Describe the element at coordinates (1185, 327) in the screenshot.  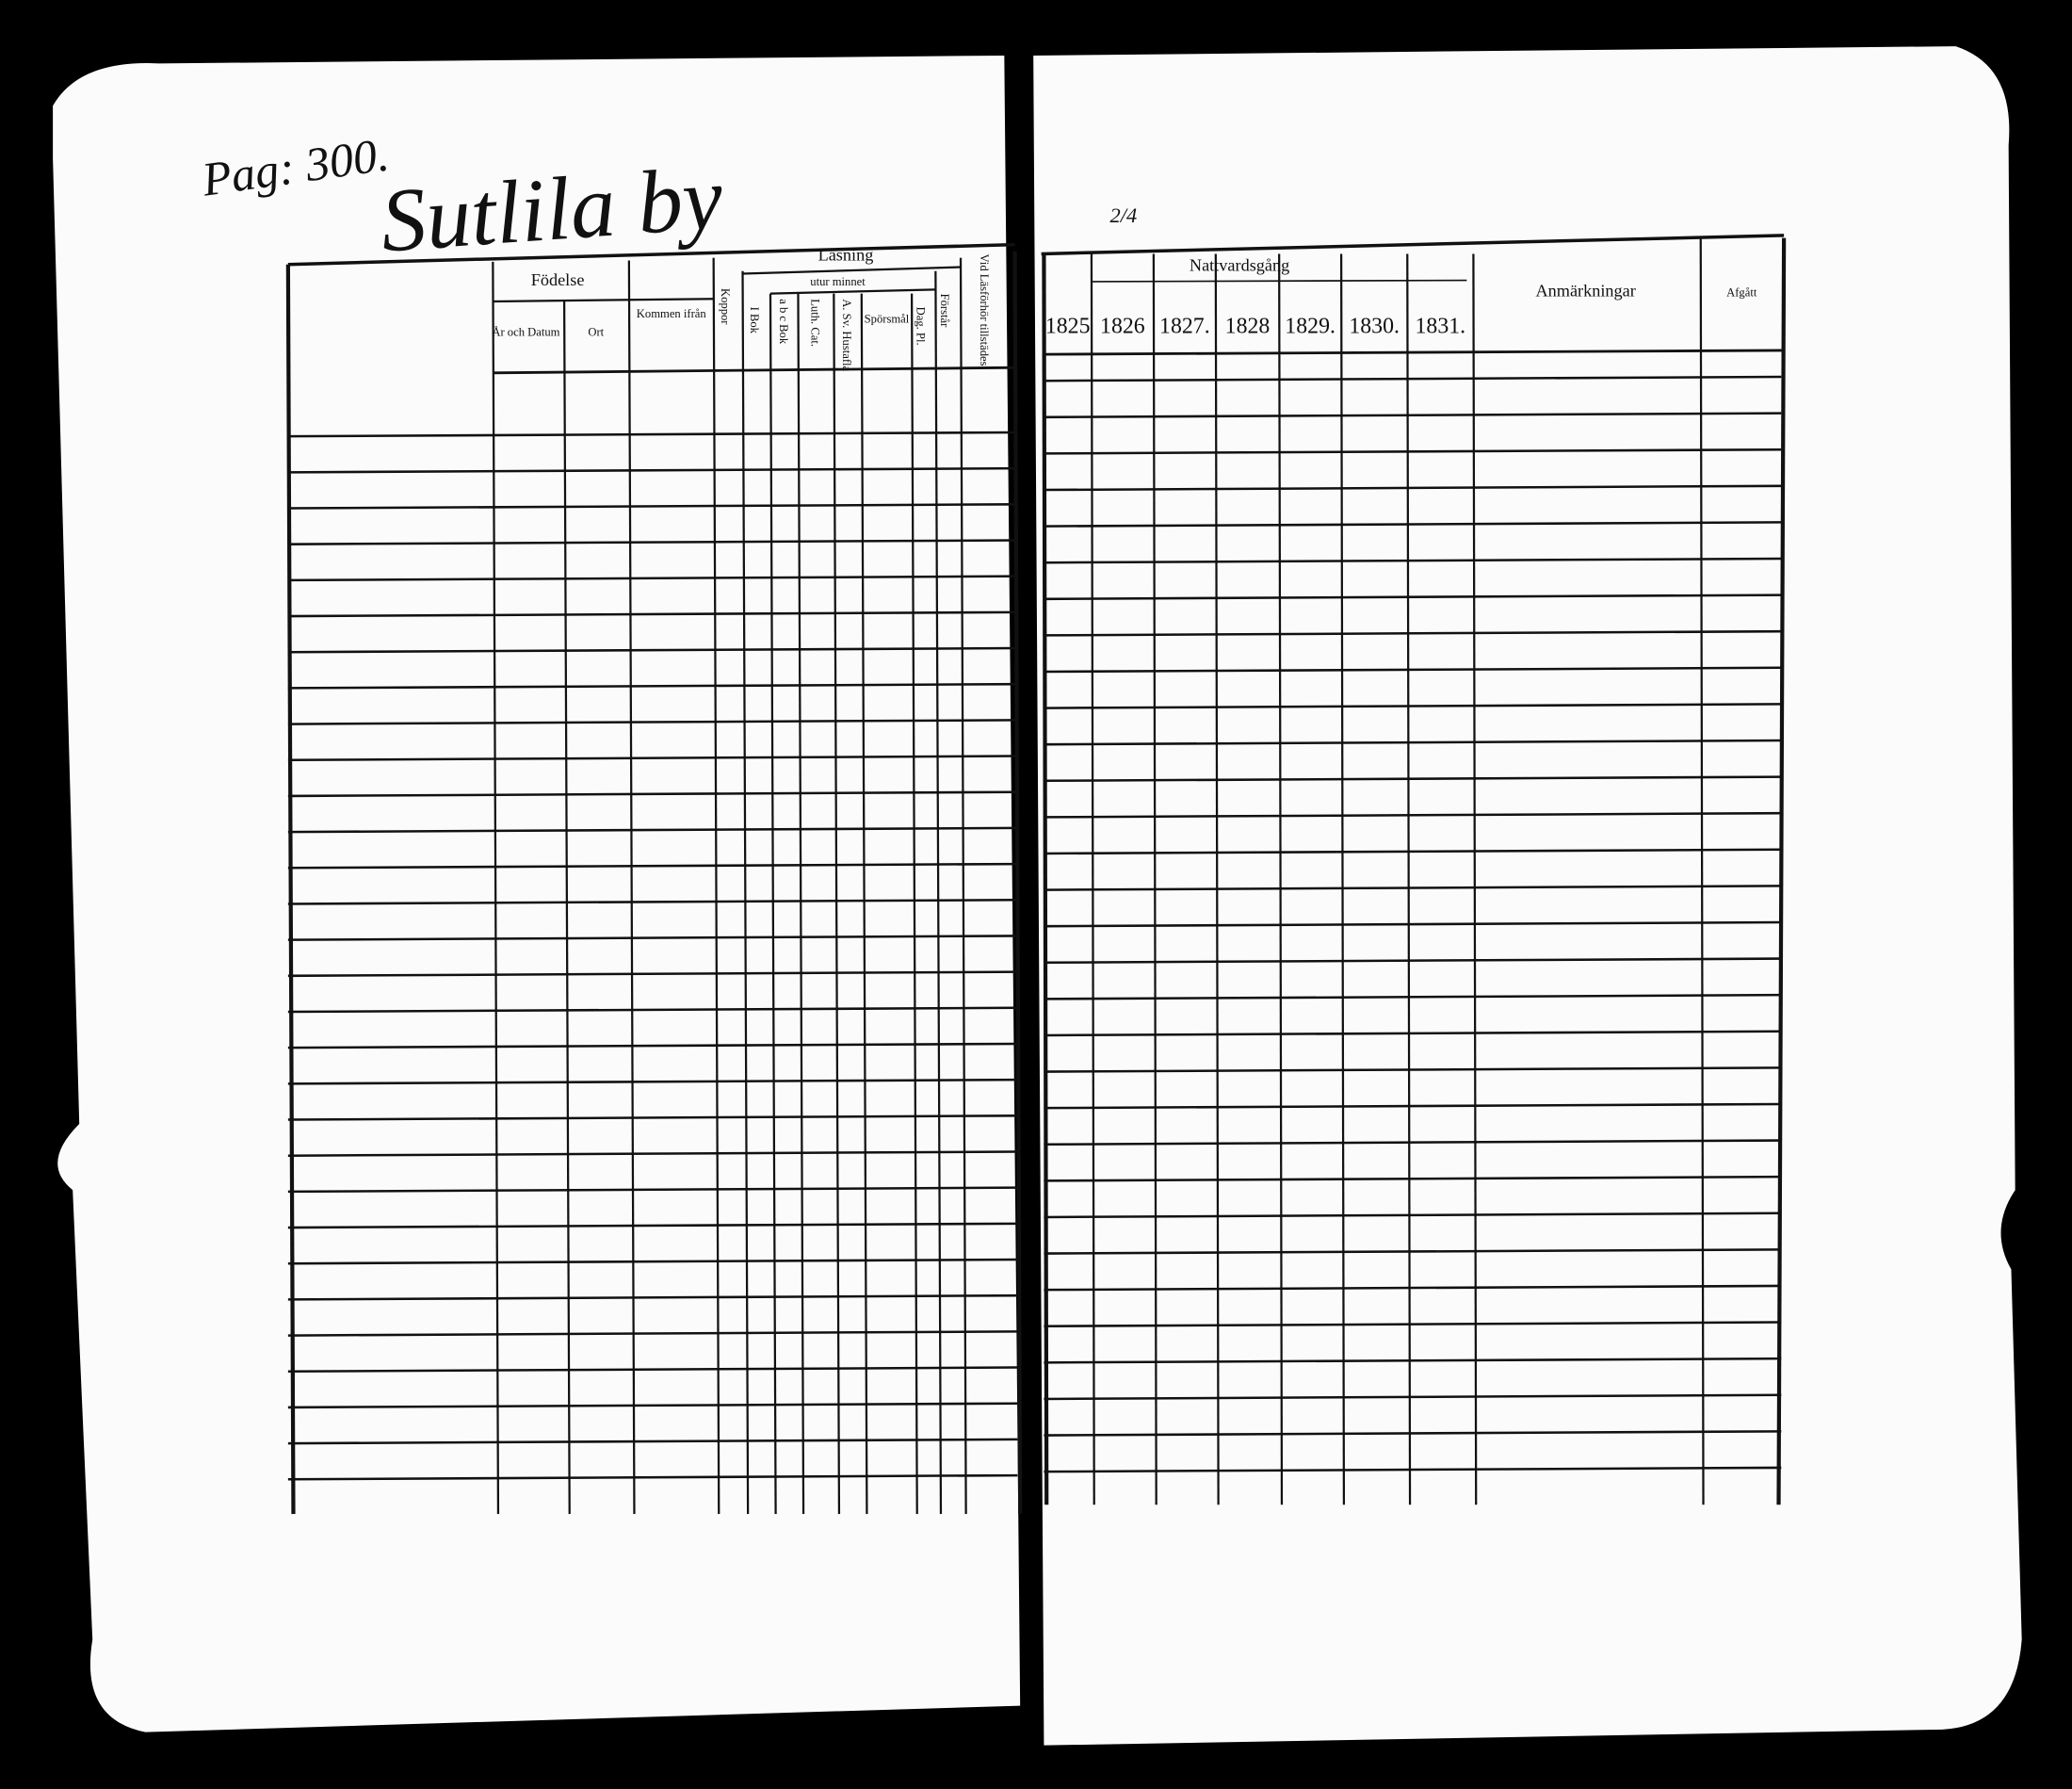
I see `year: 1827.` at that location.